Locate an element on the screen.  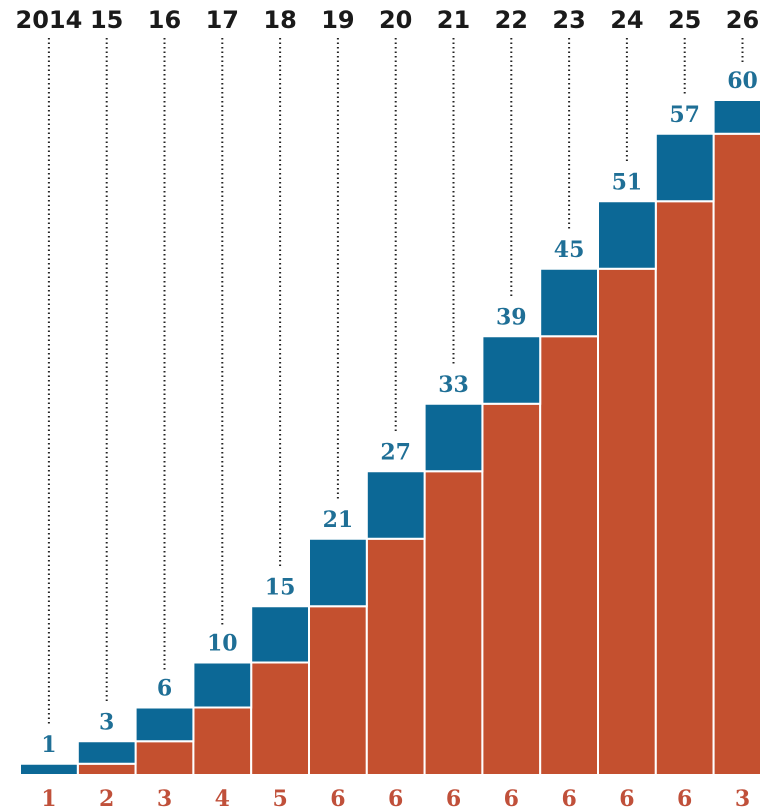
year-label: 22 is located at coordinates (511, 20).